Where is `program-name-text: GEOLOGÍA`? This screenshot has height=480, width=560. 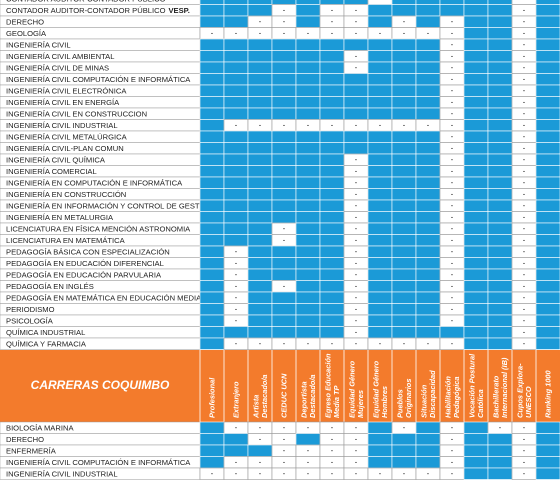 program-name-text: GEOLOGÍA is located at coordinates (26, 33).